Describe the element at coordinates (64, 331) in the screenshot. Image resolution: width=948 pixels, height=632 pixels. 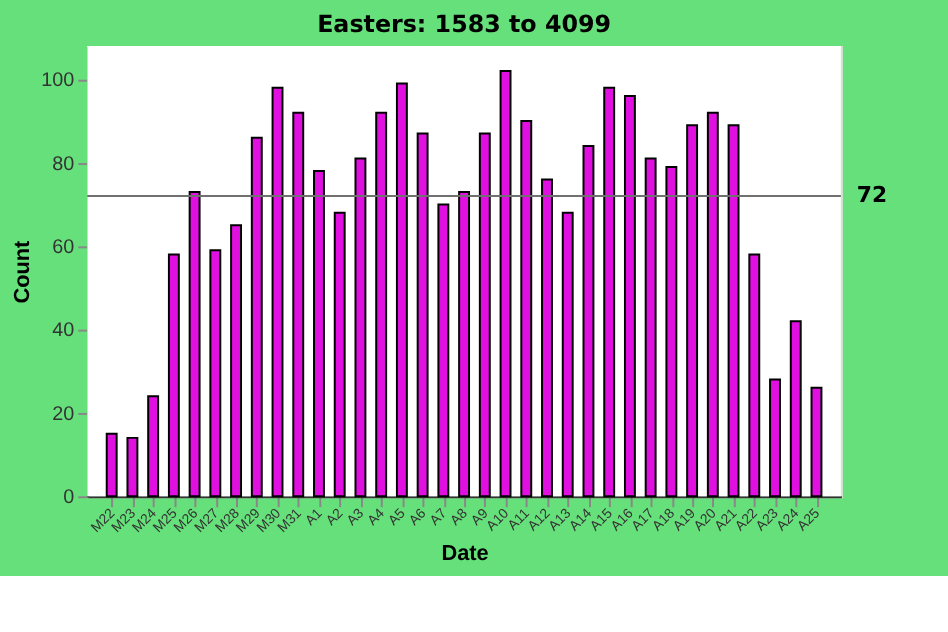
I see `y-tick-label: 40` at that location.